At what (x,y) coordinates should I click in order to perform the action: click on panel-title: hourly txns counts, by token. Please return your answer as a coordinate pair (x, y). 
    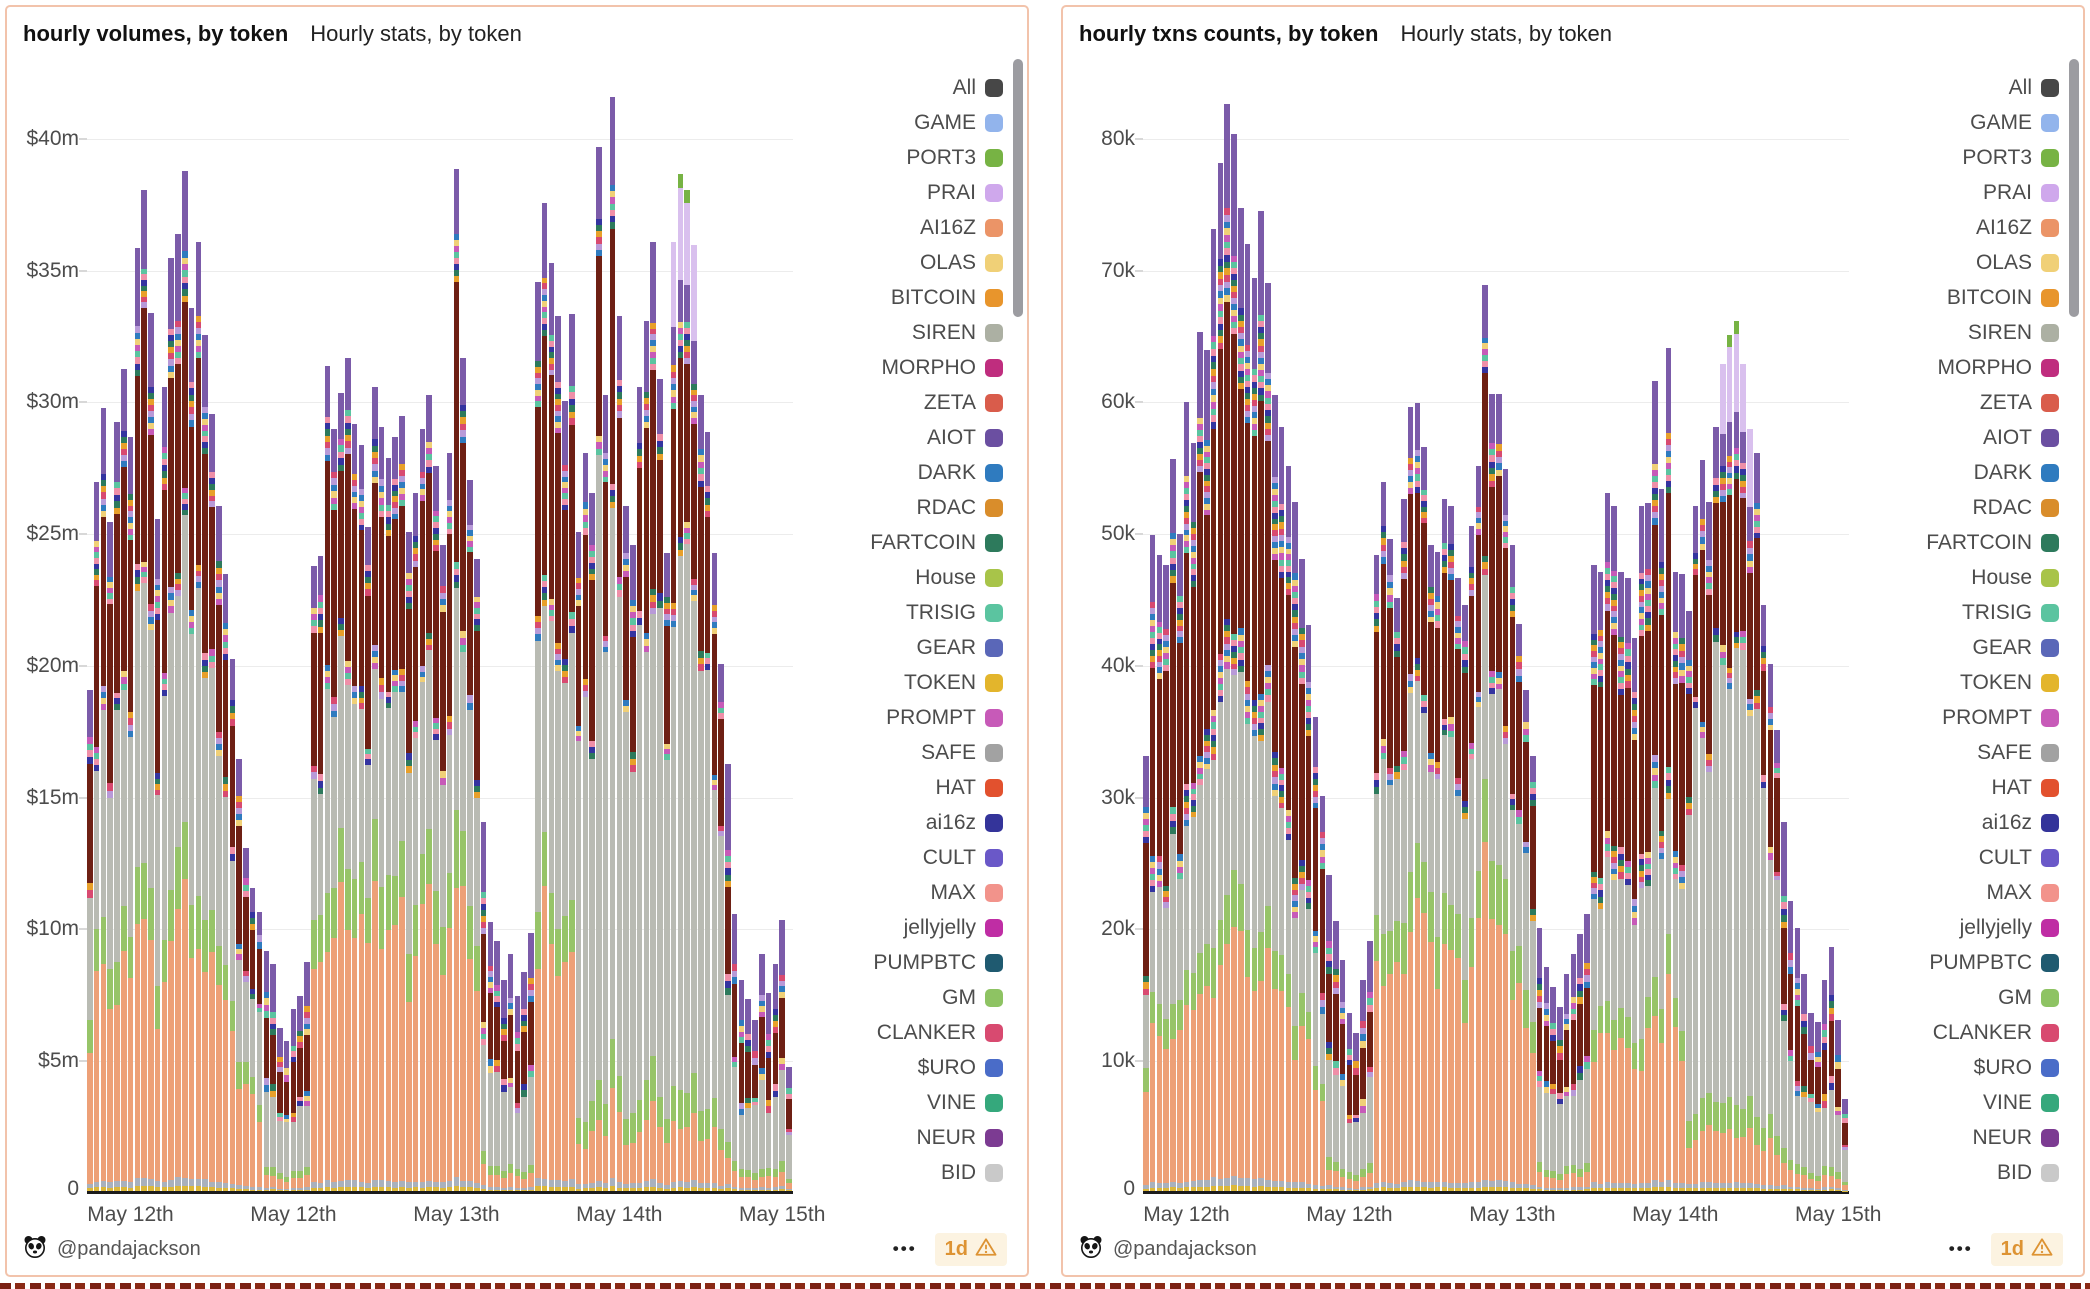
    Looking at the image, I should click on (1229, 33).